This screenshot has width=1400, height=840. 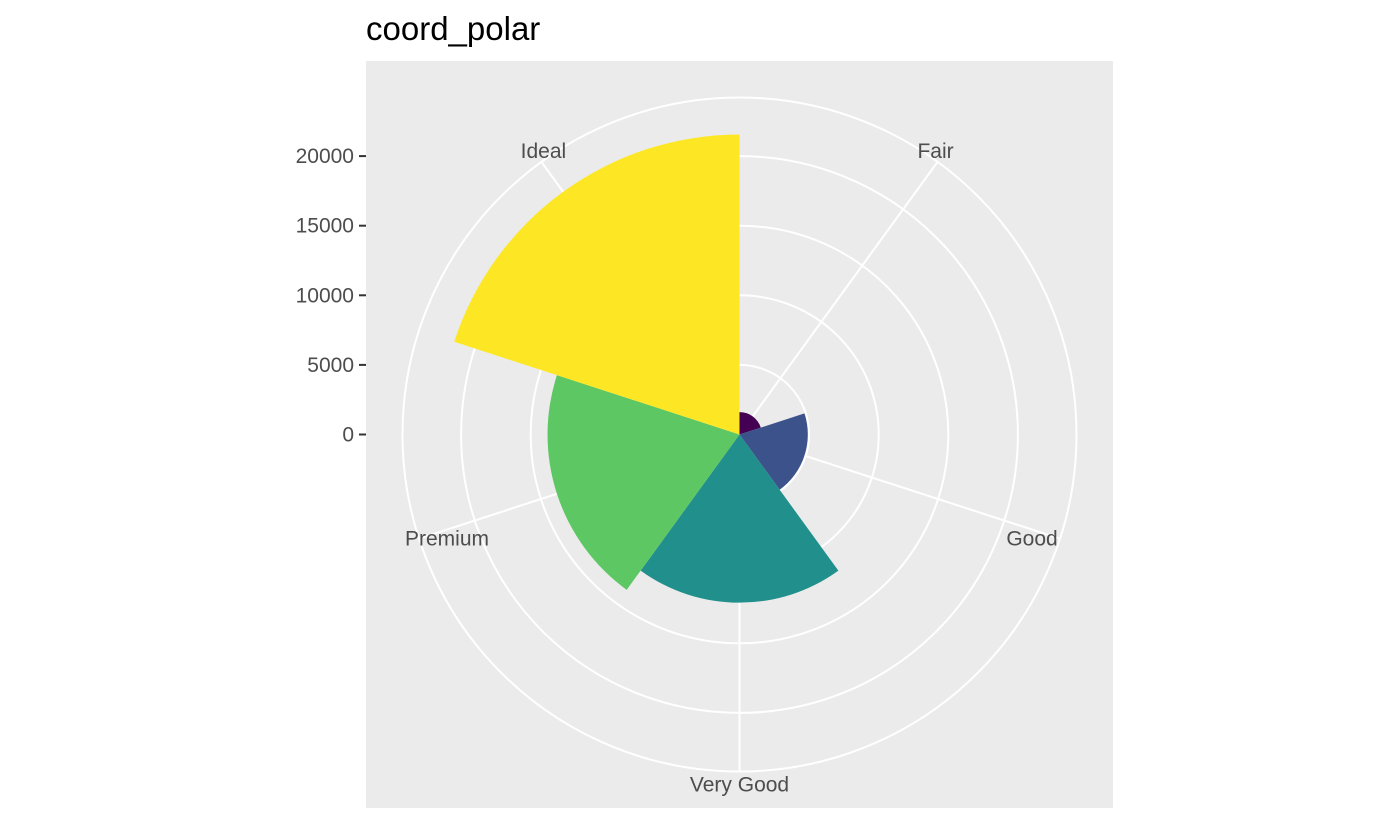 I want to click on y-tick-label: 10000, so click(x=325, y=295).